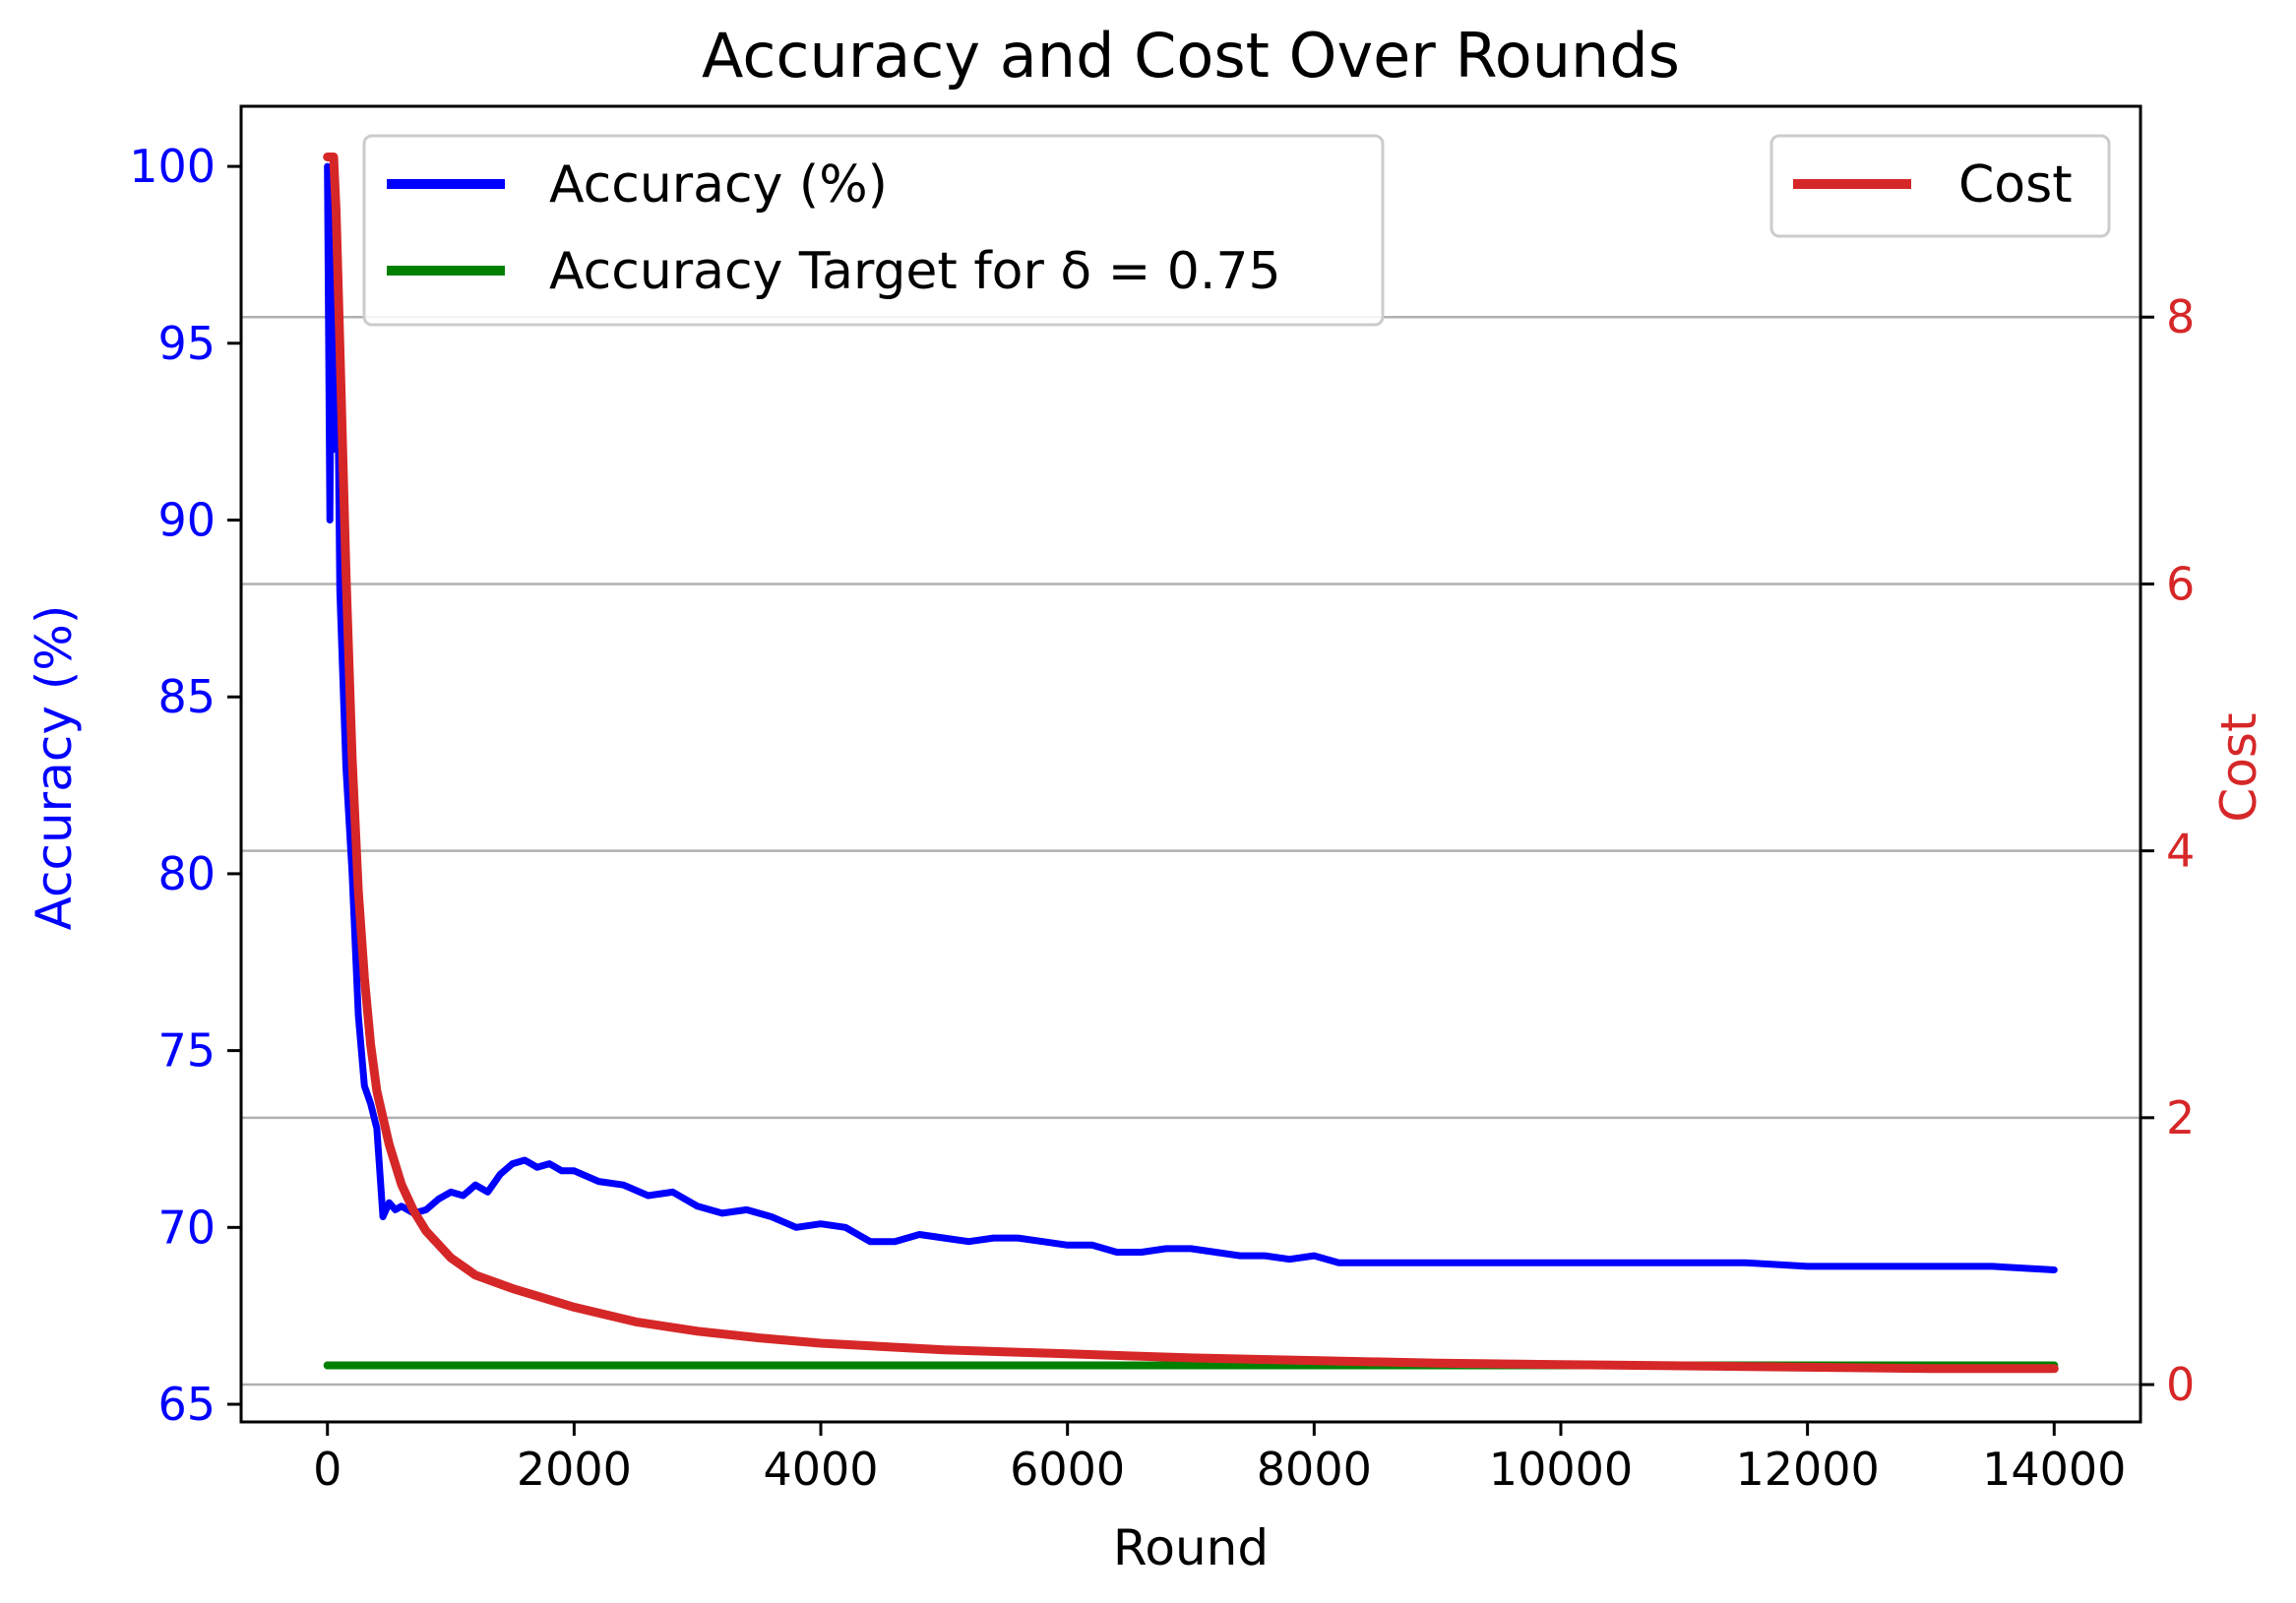 The width and height of the screenshot is (2296, 1603). What do you see at coordinates (186, 873) in the screenshot?
I see `y-left-tick-label: 80` at bounding box center [186, 873].